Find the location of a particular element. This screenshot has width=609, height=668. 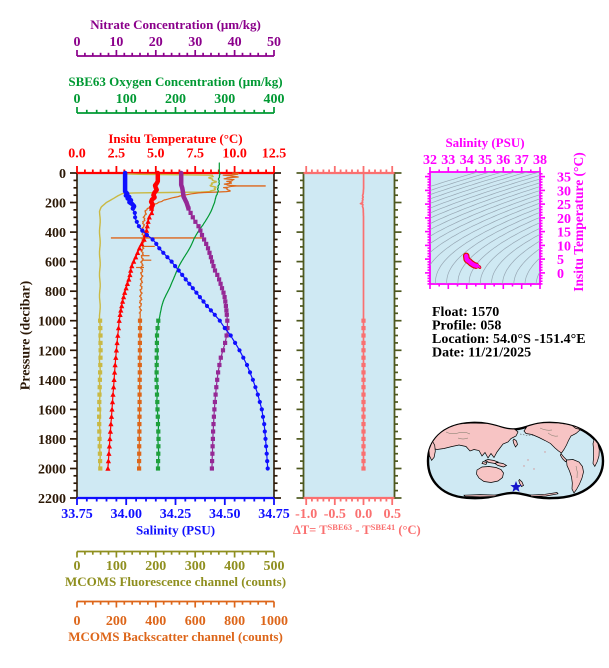

svg-text: 34.00 is located at coordinates (126, 514).